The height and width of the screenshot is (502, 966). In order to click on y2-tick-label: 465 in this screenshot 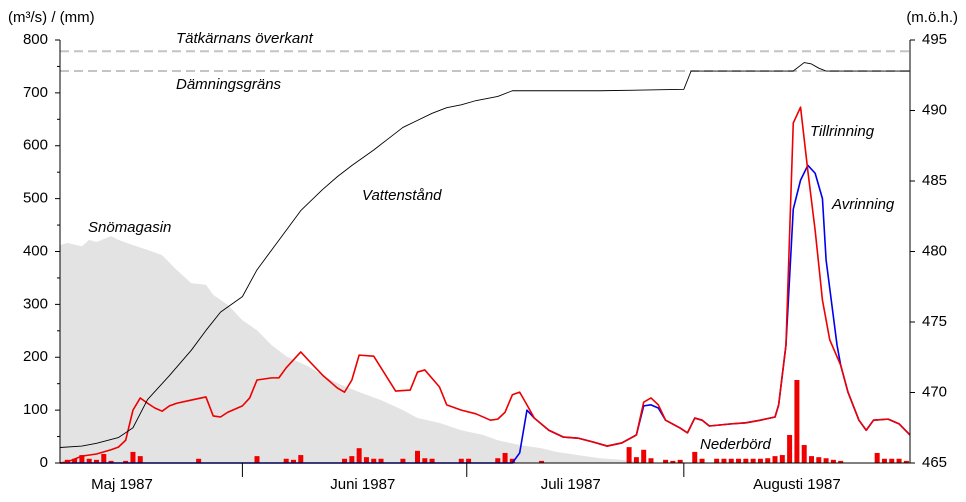, I will do `click(934, 462)`.